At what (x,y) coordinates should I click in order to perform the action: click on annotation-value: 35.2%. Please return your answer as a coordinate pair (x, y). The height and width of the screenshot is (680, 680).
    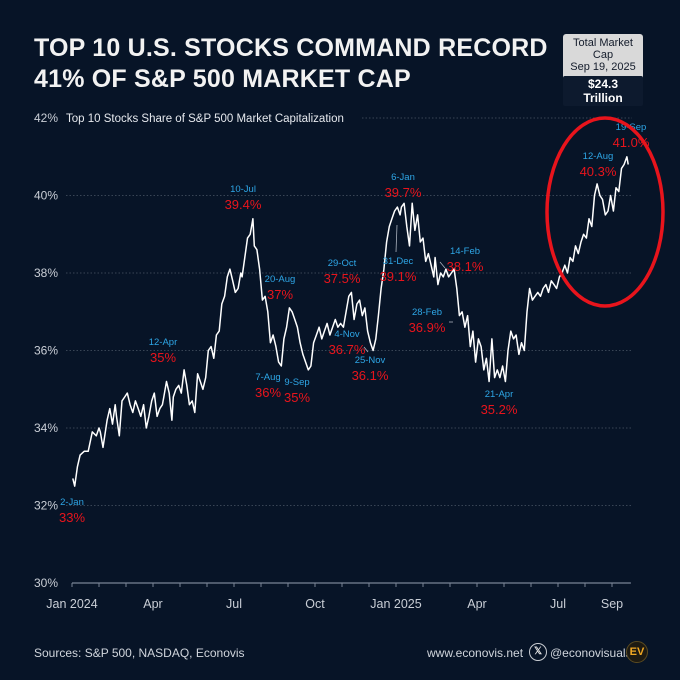
    Looking at the image, I should click on (499, 409).